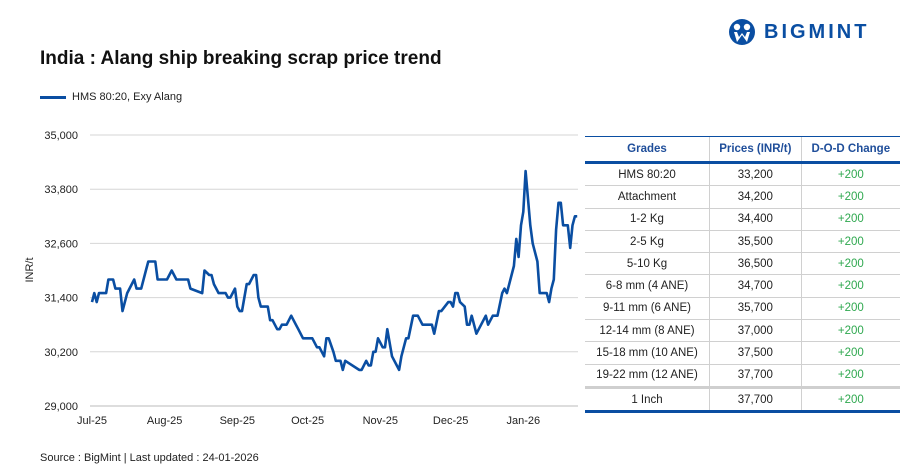 The image size is (904, 471). What do you see at coordinates (755, 197) in the screenshot?
I see `cell-price: 34,200` at bounding box center [755, 197].